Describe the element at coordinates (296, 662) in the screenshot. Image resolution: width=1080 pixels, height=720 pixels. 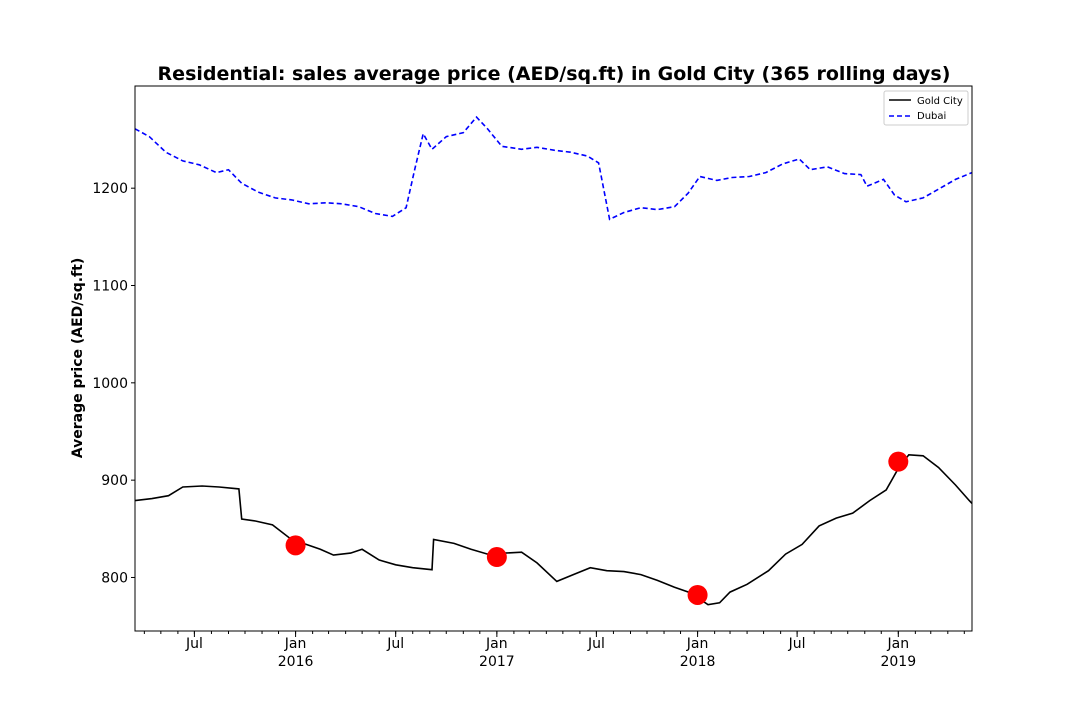
I see `x-tick-year-label: 2016` at that location.